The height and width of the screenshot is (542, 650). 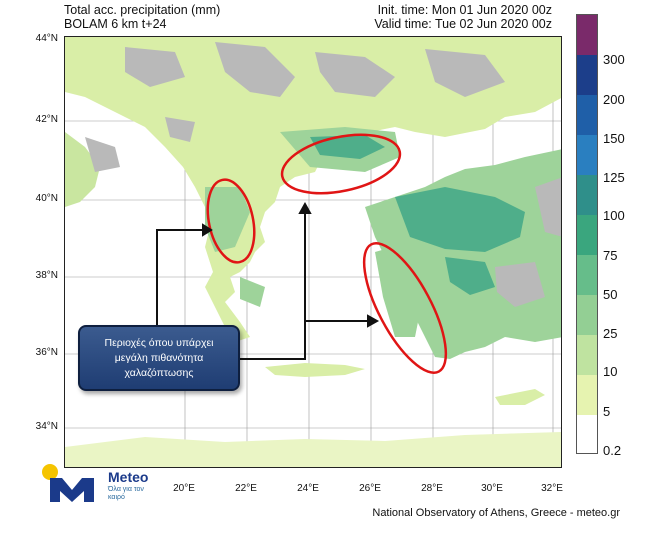 I want to click on colorbar-label-125: 125, so click(x=614, y=177).